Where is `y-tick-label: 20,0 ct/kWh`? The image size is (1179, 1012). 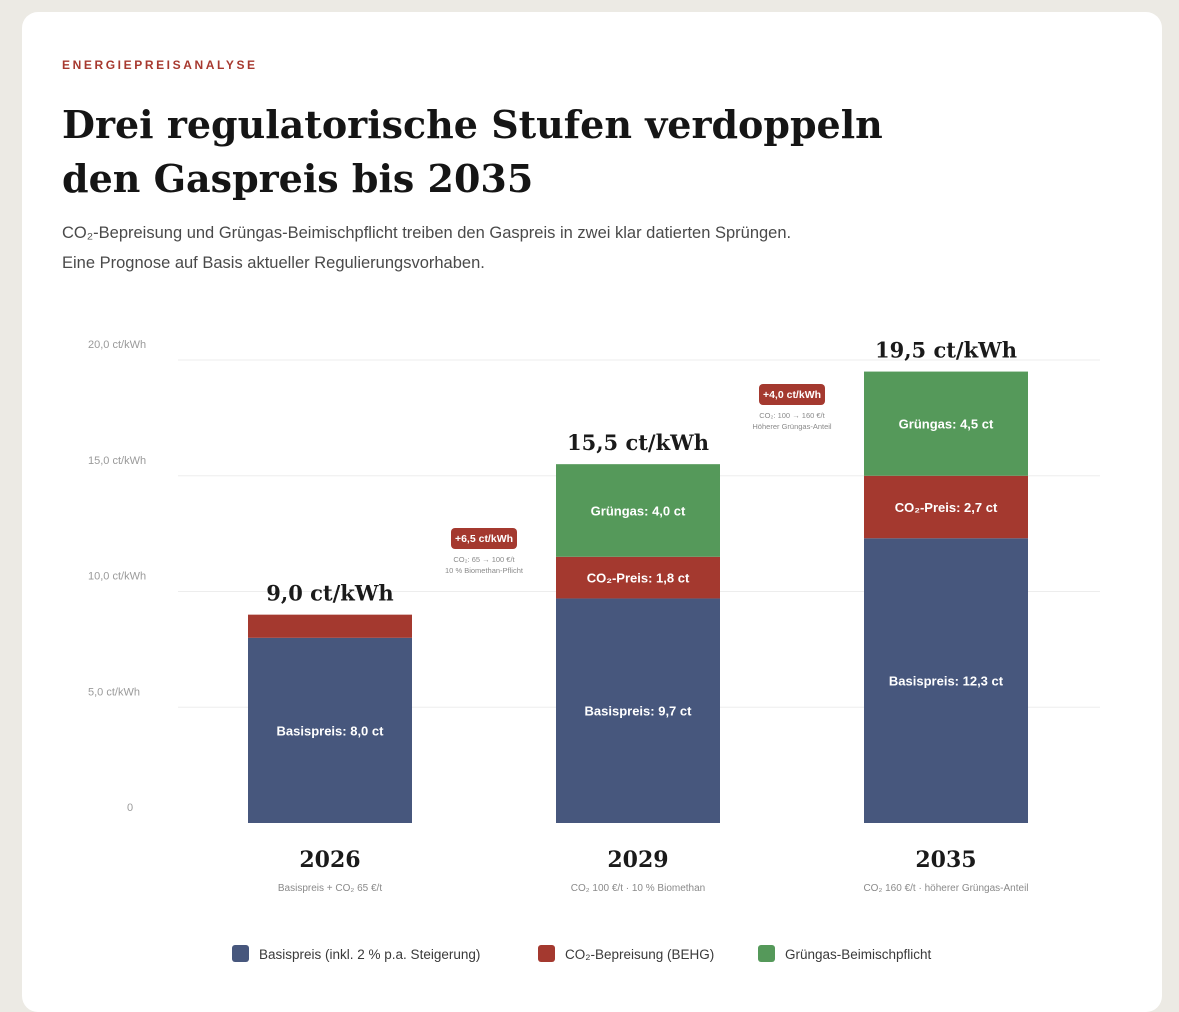 y-tick-label: 20,0 ct/kWh is located at coordinates (117, 345).